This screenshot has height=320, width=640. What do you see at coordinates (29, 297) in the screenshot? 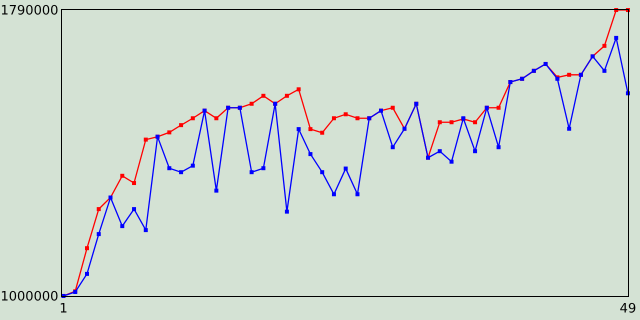
I see `y-tick-label: 1000000` at bounding box center [29, 297].